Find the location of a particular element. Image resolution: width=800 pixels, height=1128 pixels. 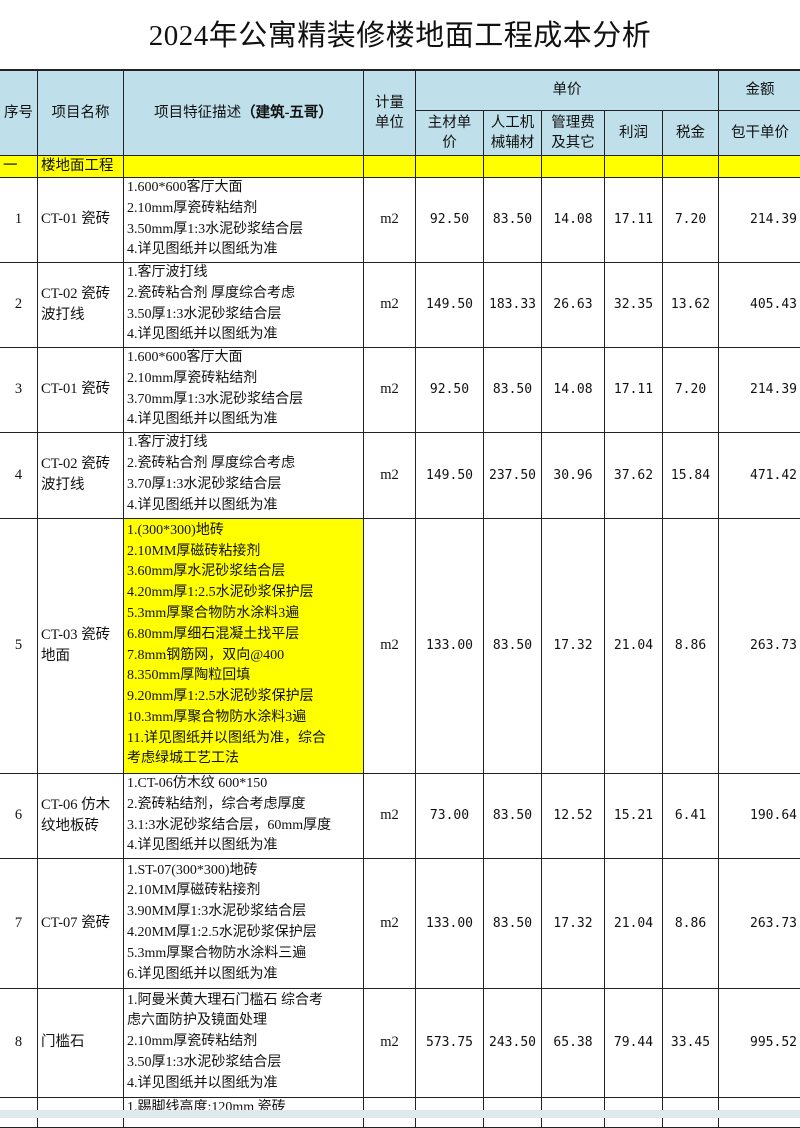

desc-line: 1.阿曼米黄大理石门槛石 综合考 is located at coordinates (245, 1001).